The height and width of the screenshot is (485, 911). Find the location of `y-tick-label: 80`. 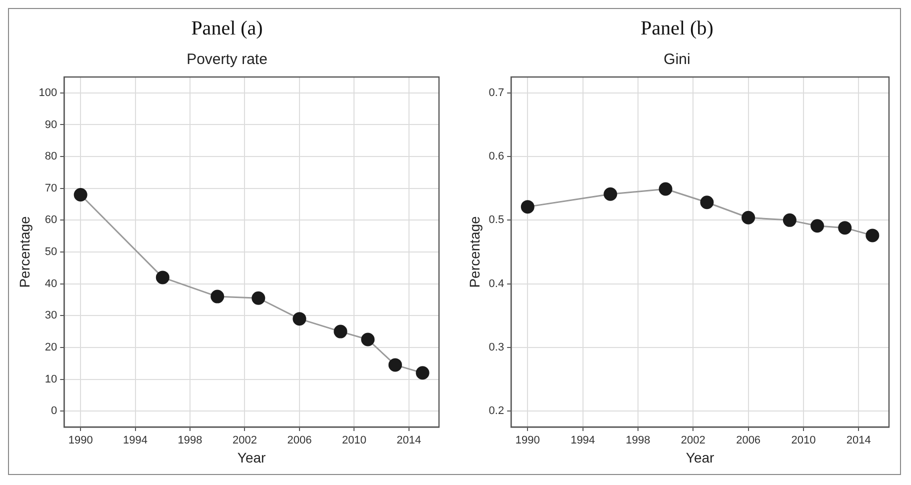

y-tick-label: 80 is located at coordinates (51, 156).